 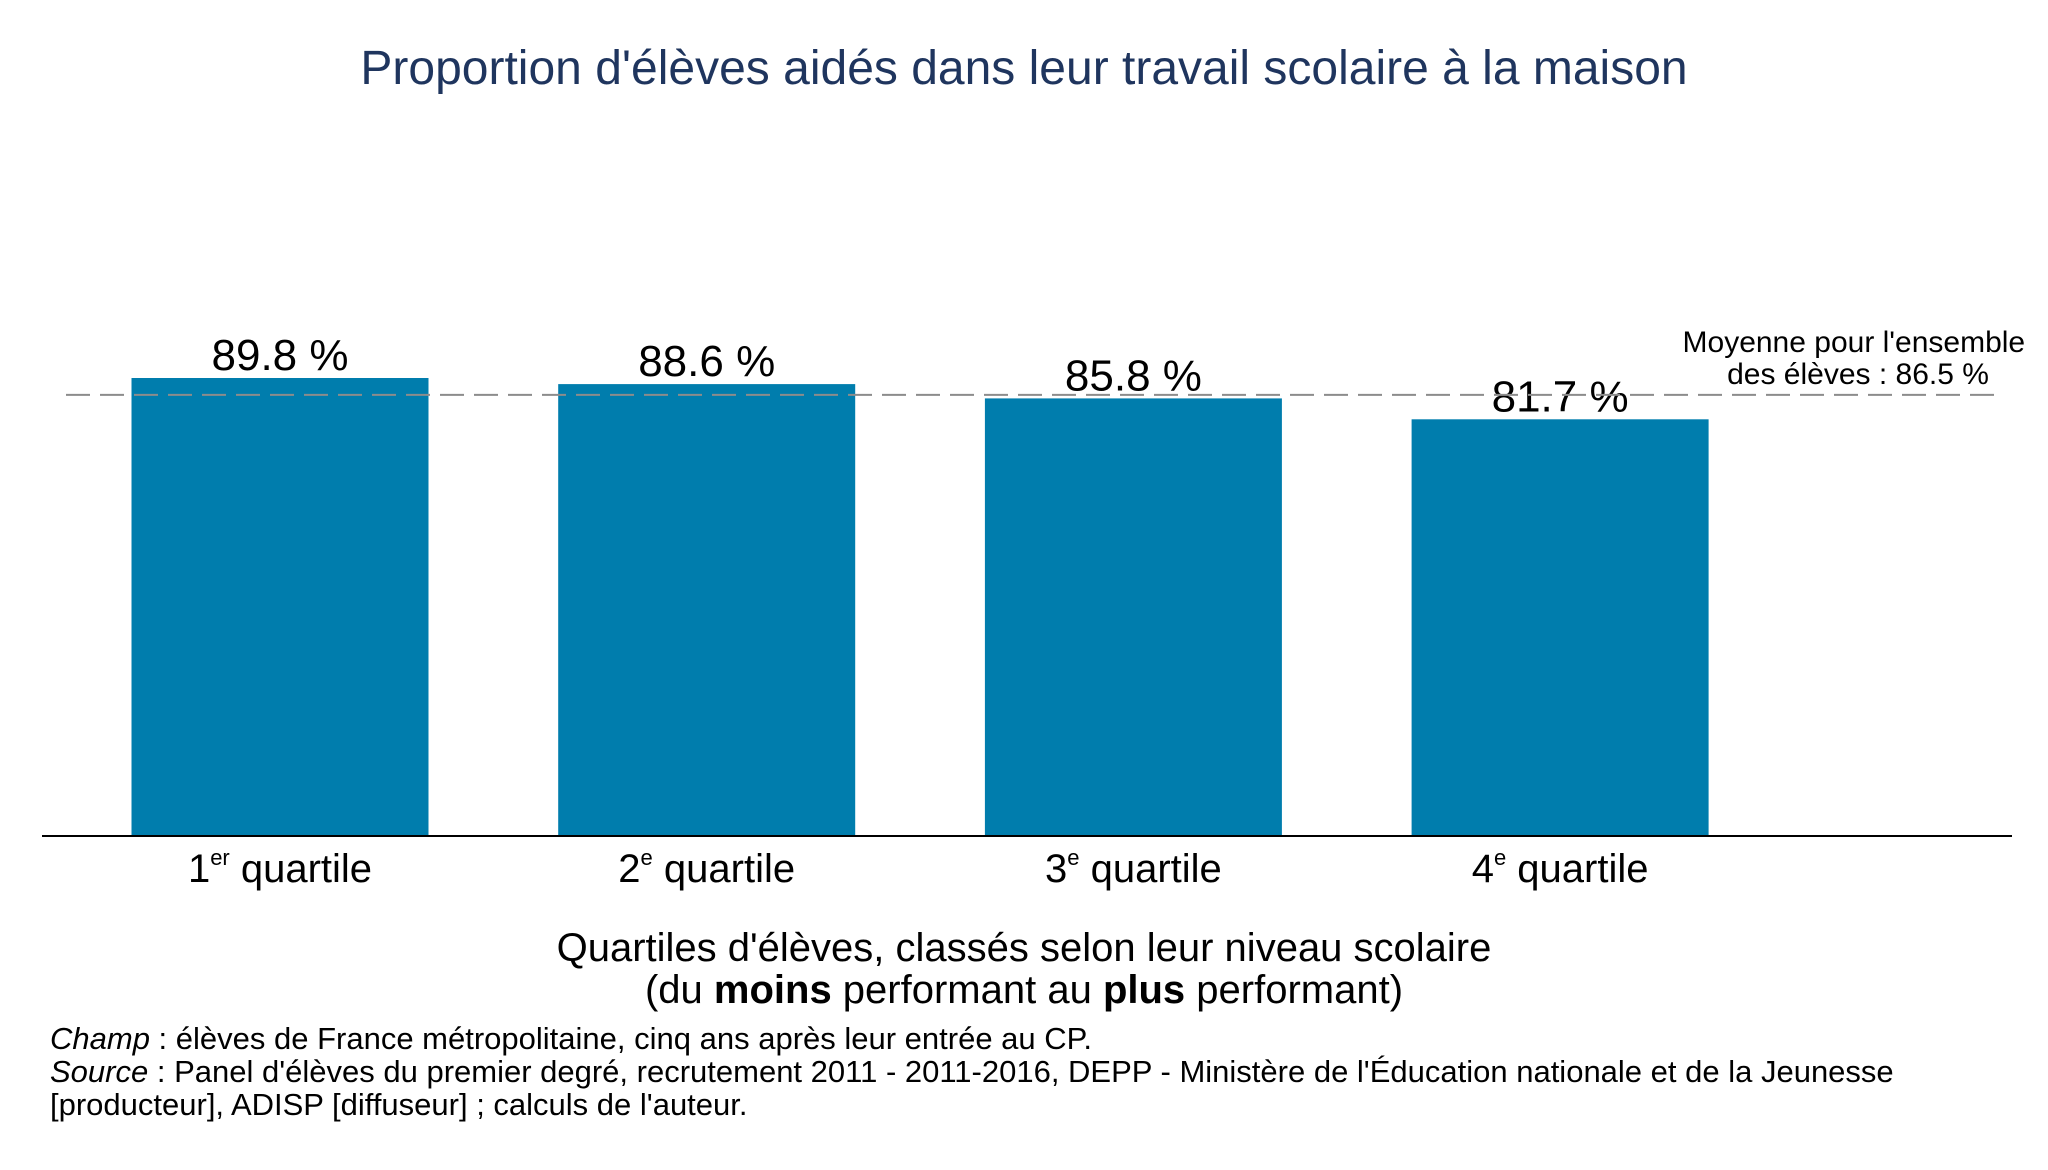 I want to click on x-tick-number: 4, so click(x=1483, y=869).